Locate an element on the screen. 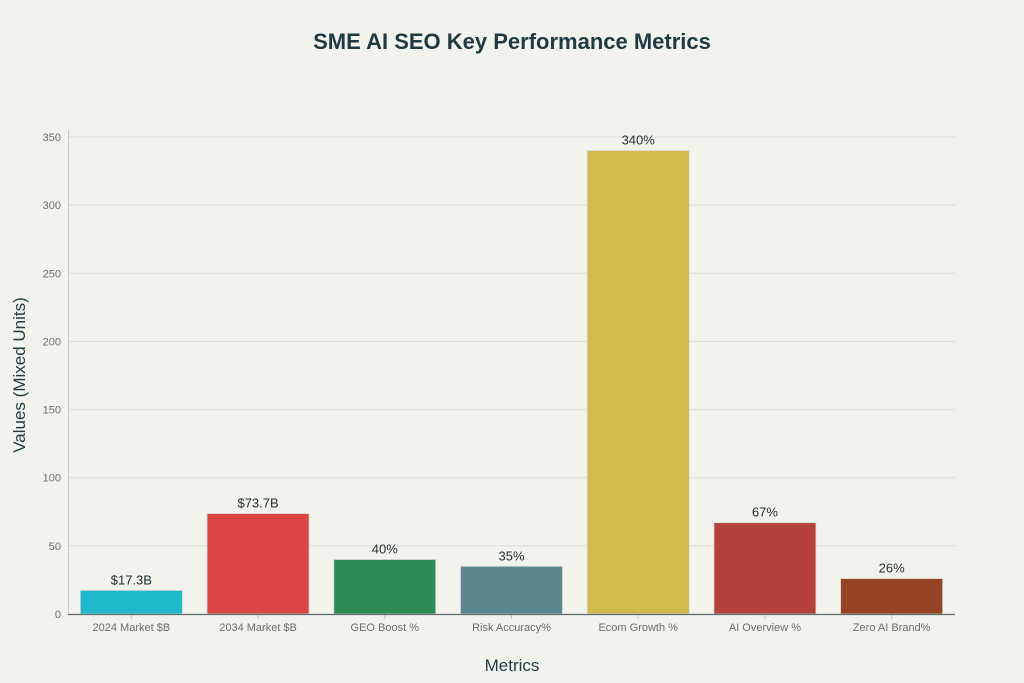 This screenshot has height=683, width=1024. data-label: $73.7B is located at coordinates (257, 503).